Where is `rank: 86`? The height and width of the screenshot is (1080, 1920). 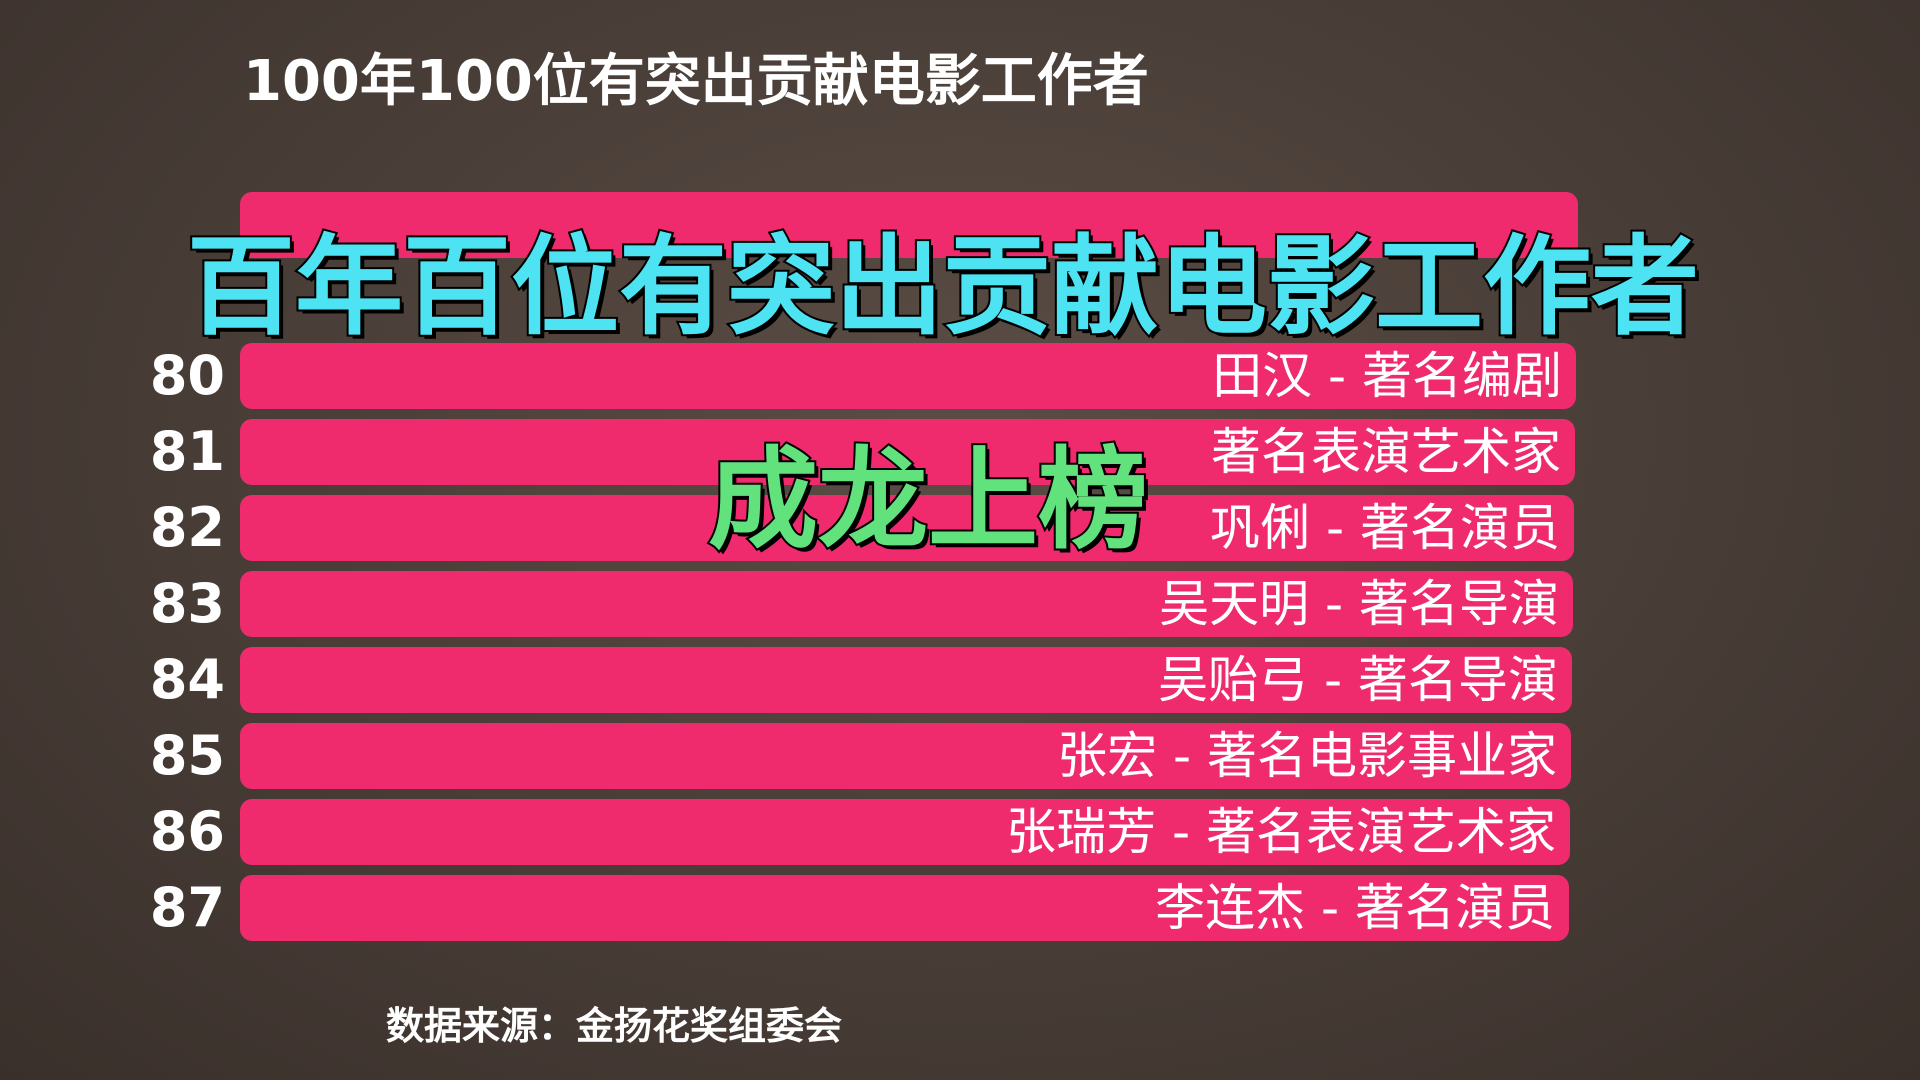
rank: 86 is located at coordinates (187, 831).